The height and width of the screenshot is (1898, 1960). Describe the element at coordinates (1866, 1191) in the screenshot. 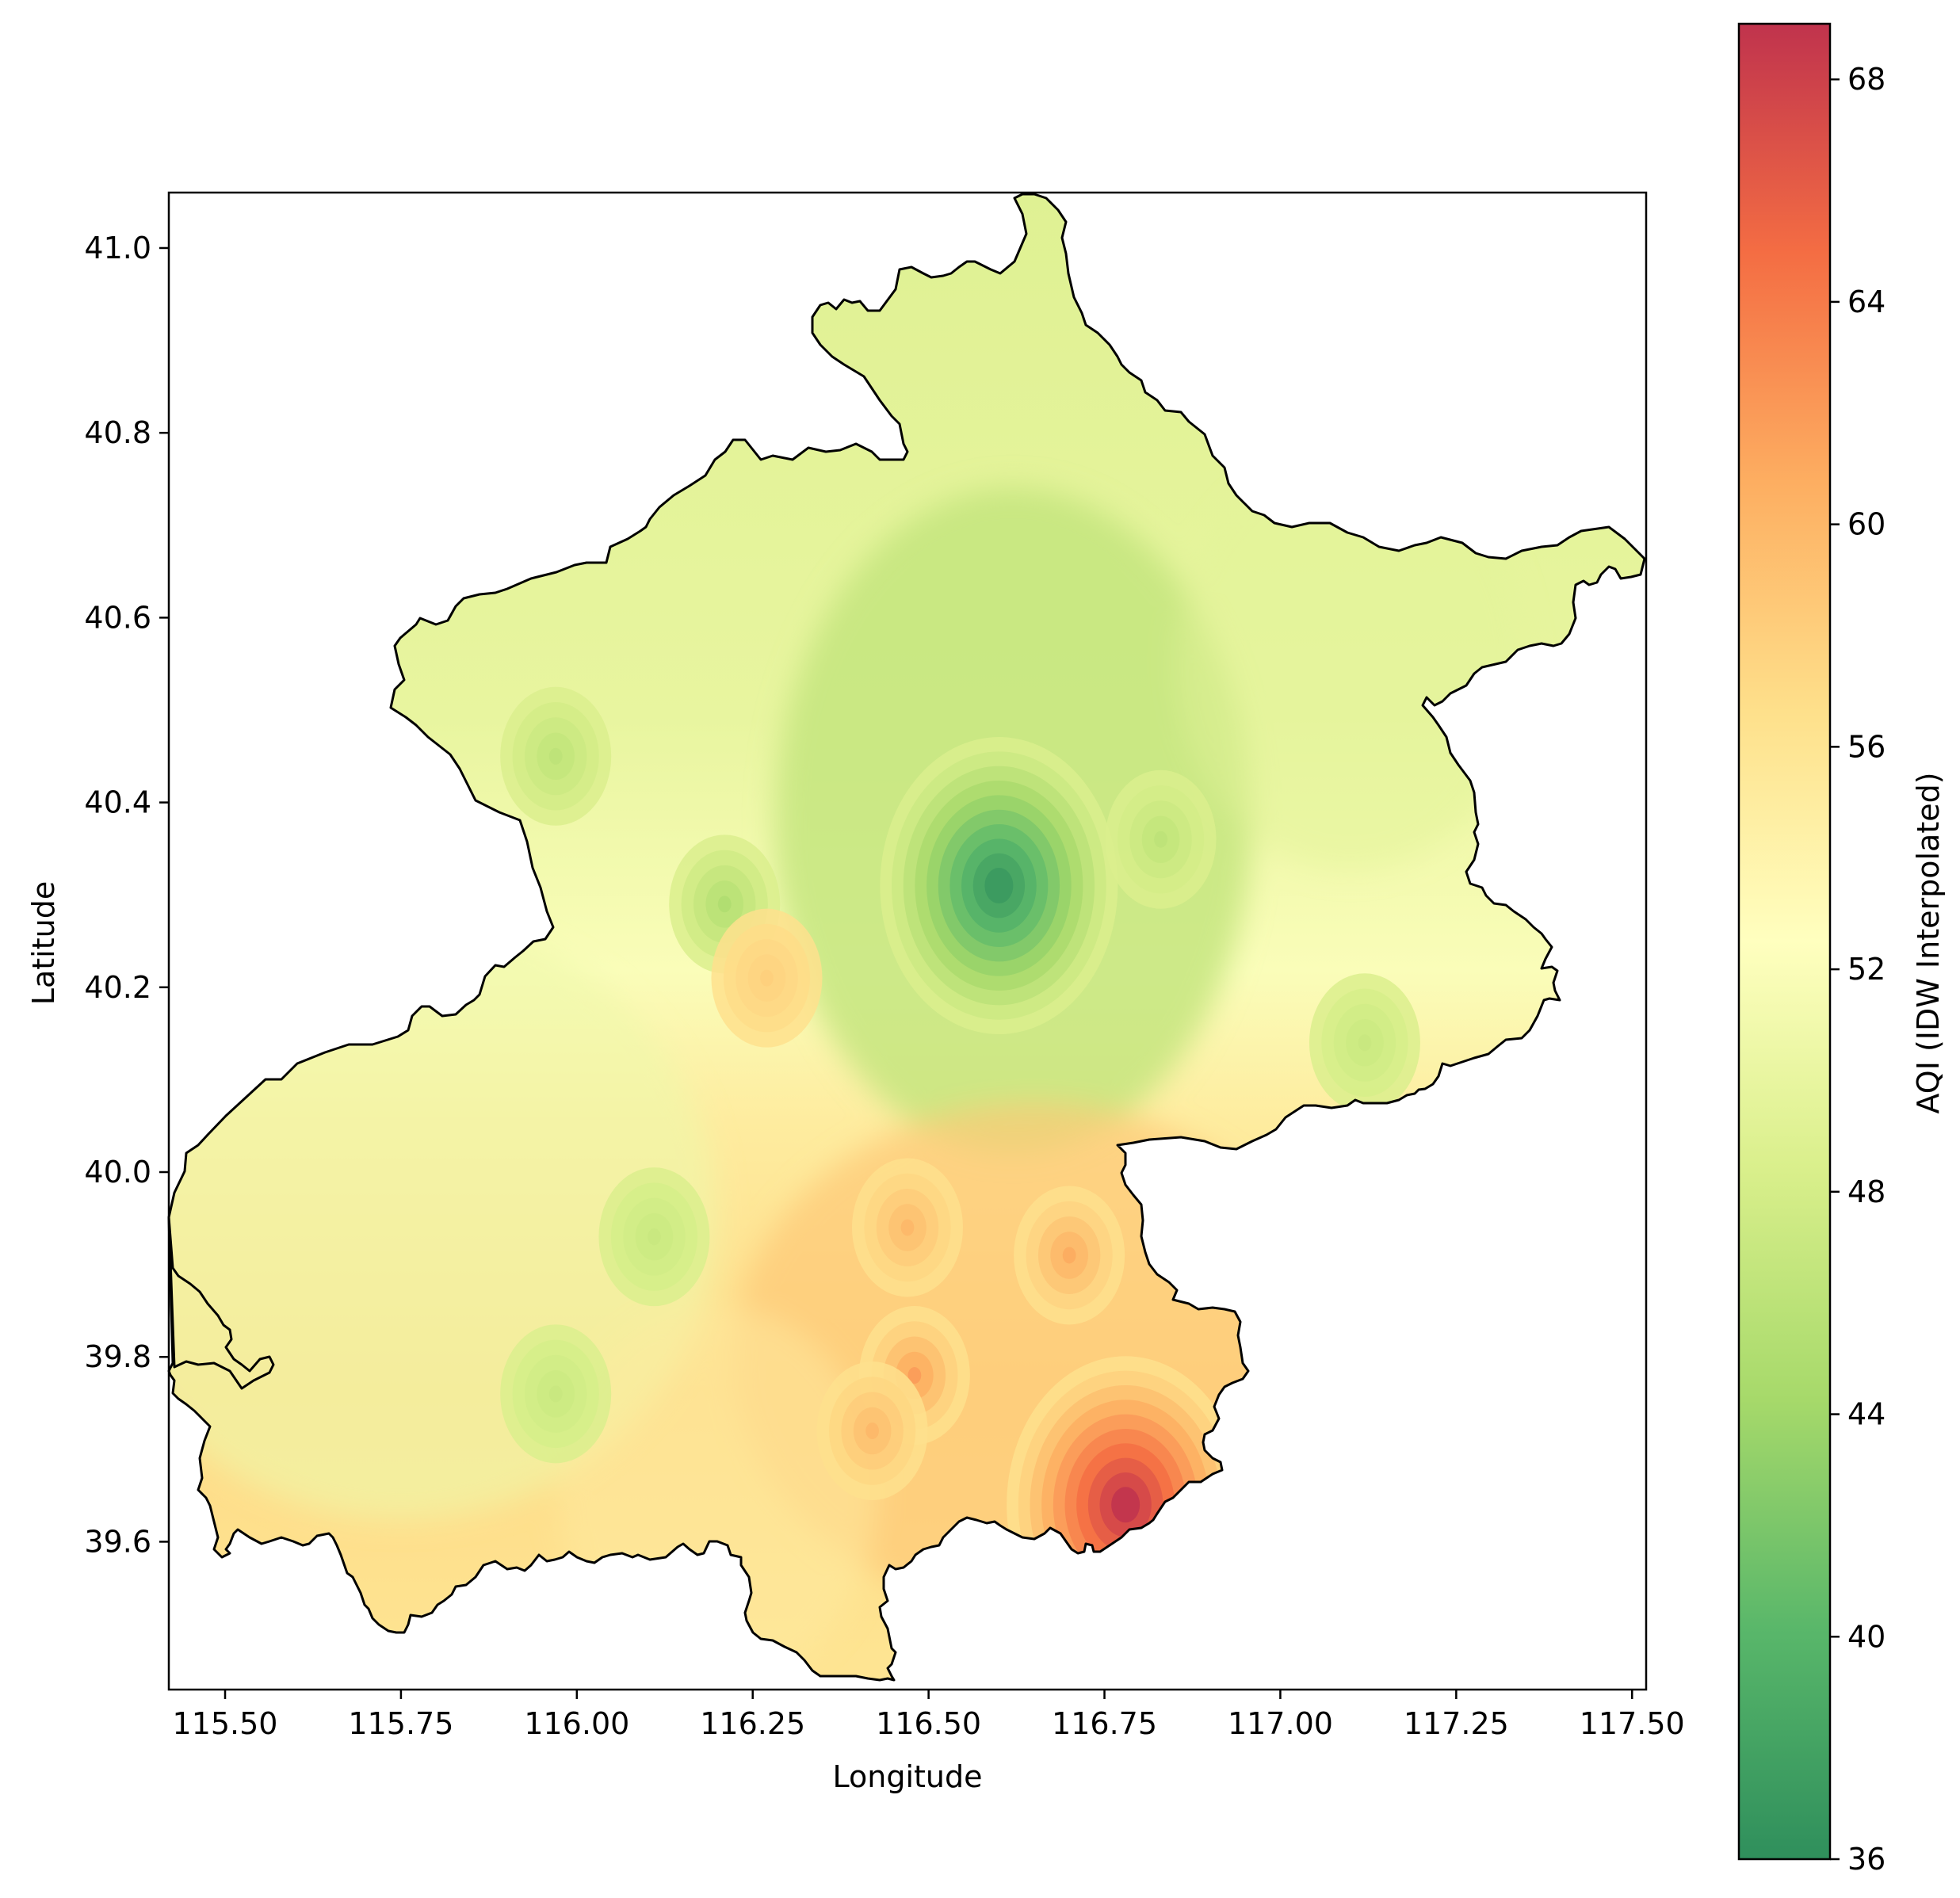

I see `colorbar-tick-label: 48` at that location.